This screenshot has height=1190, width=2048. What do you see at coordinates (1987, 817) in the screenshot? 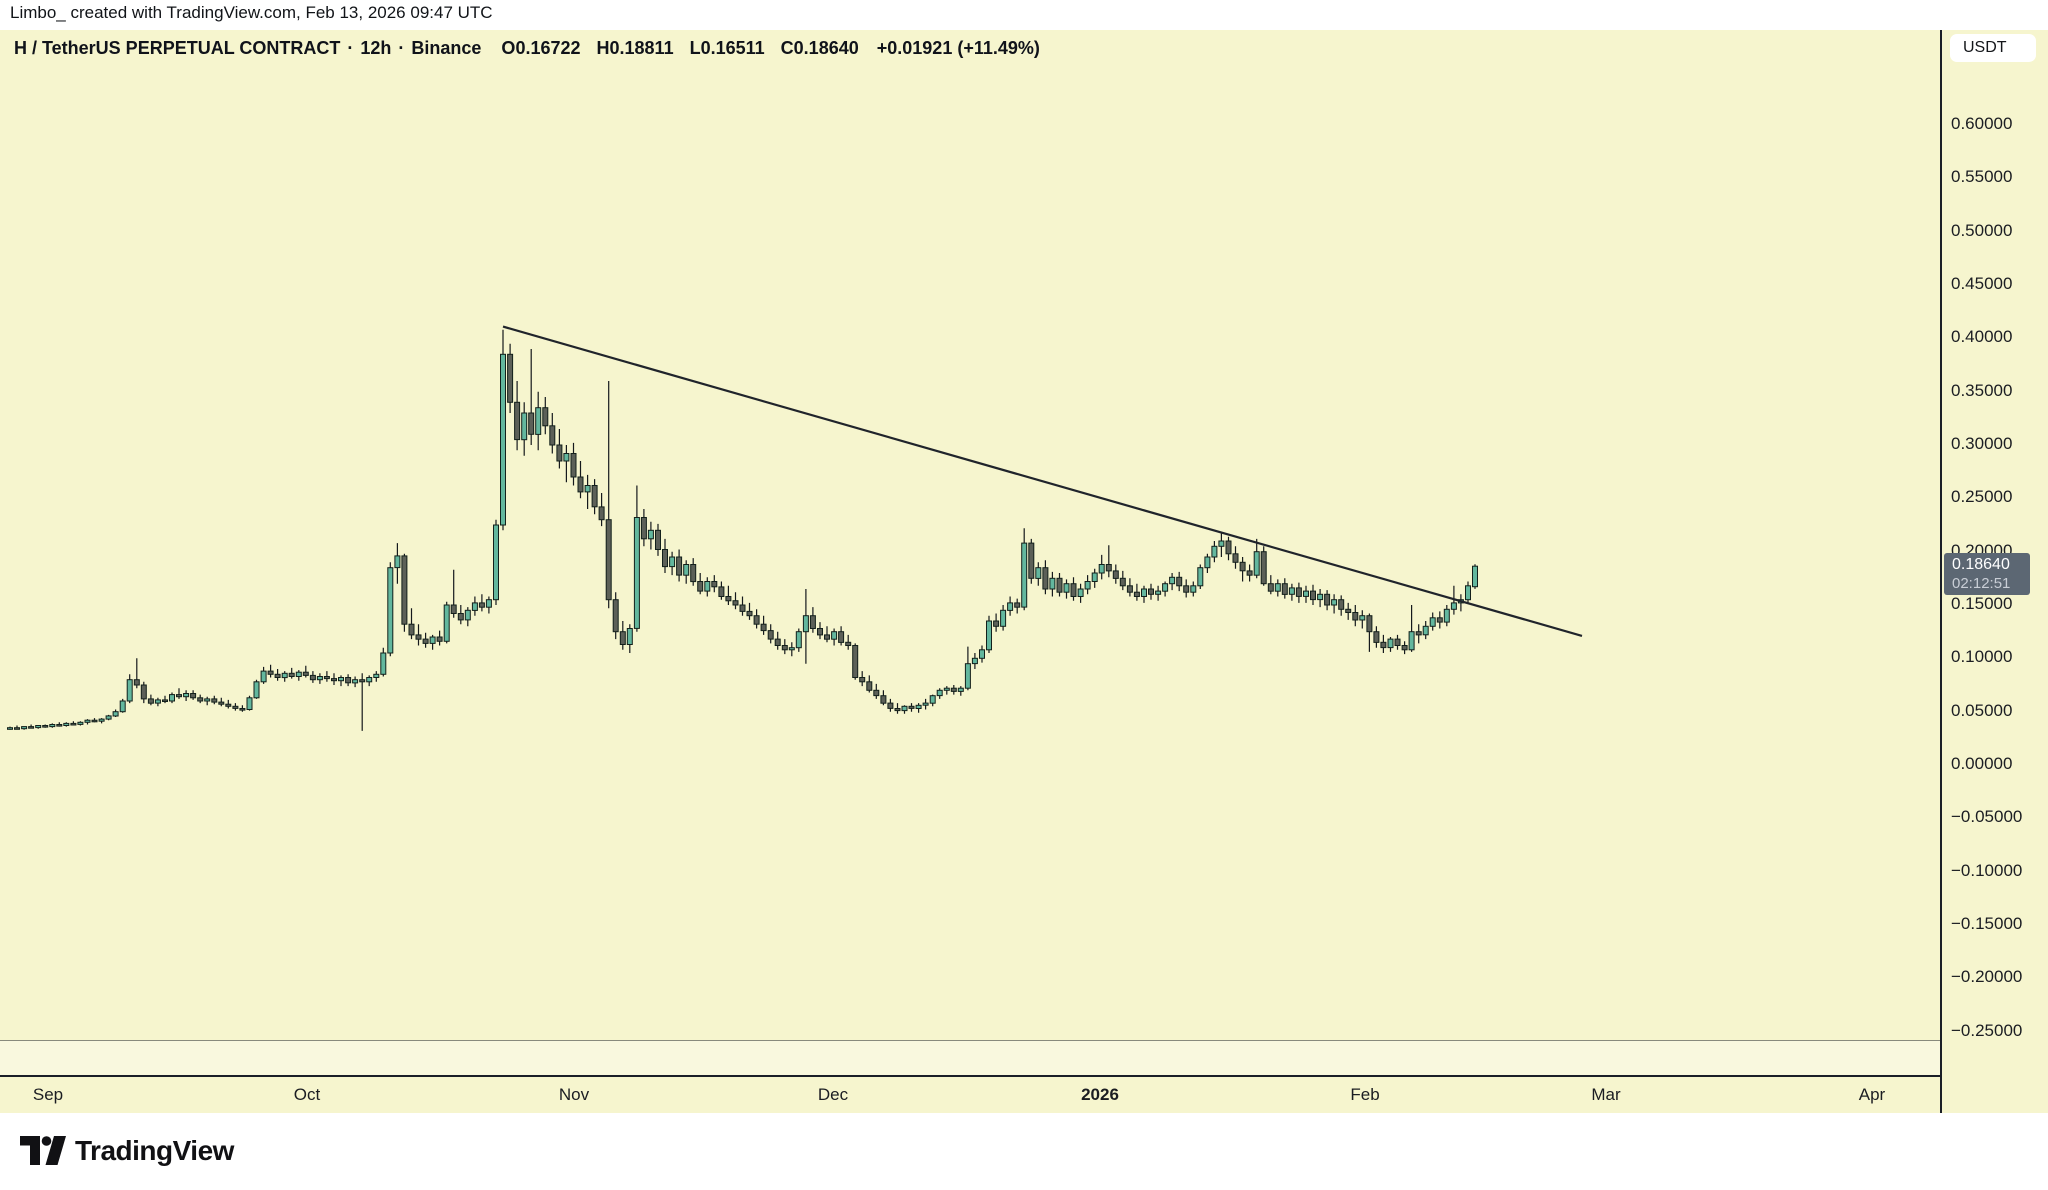
I see `price-tick-label: −0.05000` at bounding box center [1987, 817].